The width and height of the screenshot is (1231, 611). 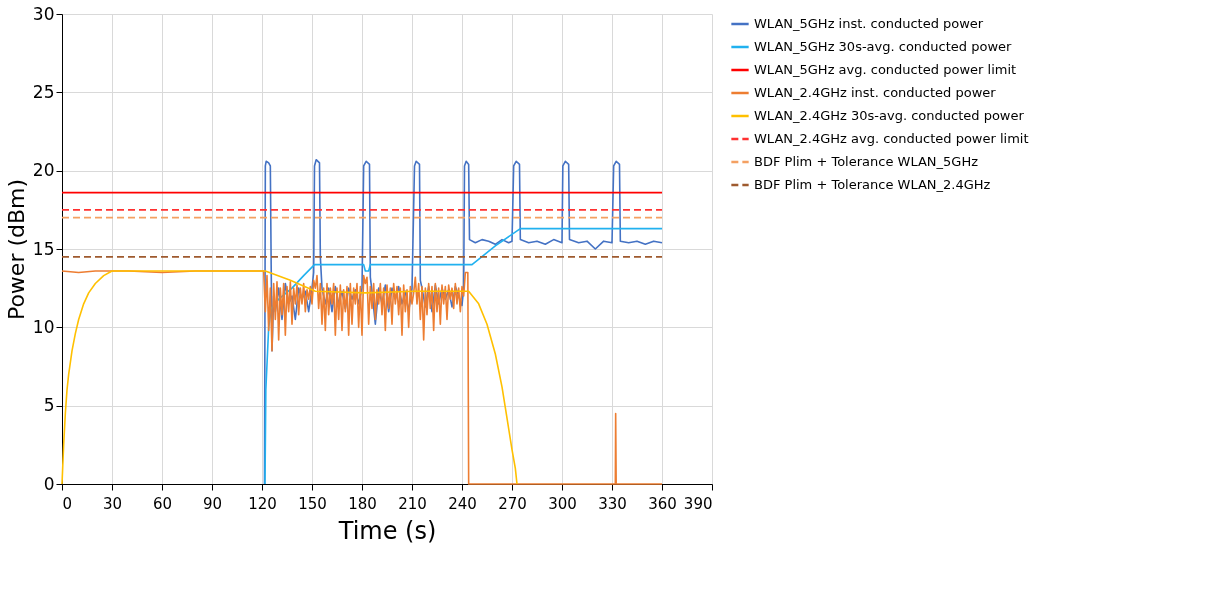 I want to click on legend-label: BDF Plim + Tolerance WLAN_5GHz, so click(x=866, y=161).